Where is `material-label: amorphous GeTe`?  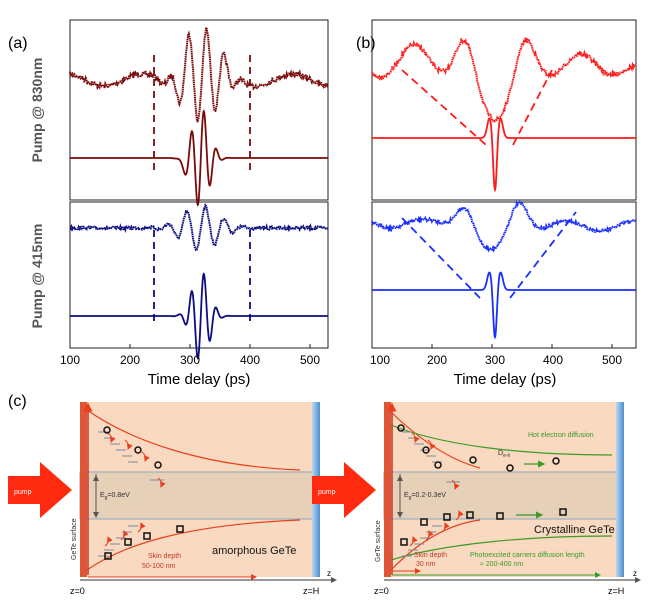
material-label: amorphous GeTe is located at coordinates (254, 551).